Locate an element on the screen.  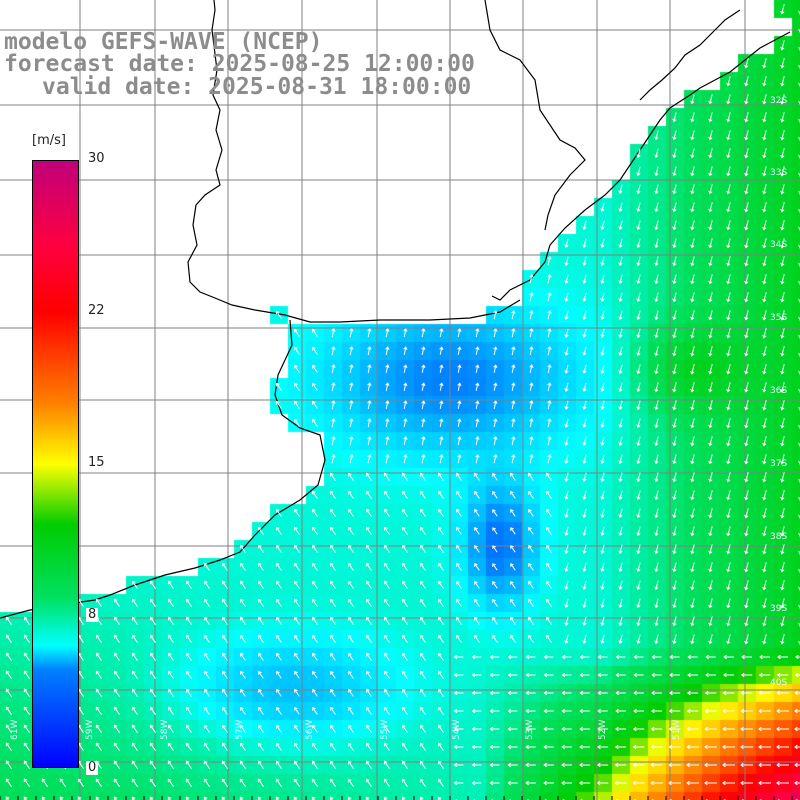
valid-date: valid date: 2025-08-31 18:00:00 is located at coordinates (257, 87).